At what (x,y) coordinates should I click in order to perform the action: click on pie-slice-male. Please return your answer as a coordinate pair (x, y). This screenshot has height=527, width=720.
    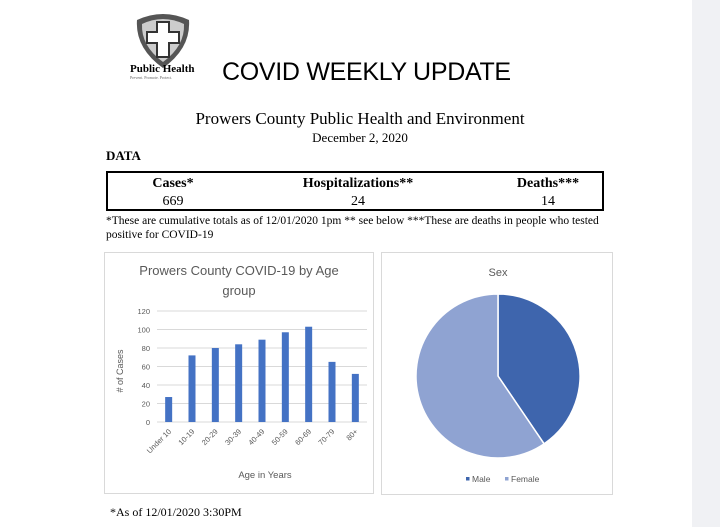
    Looking at the image, I should click on (539, 369).